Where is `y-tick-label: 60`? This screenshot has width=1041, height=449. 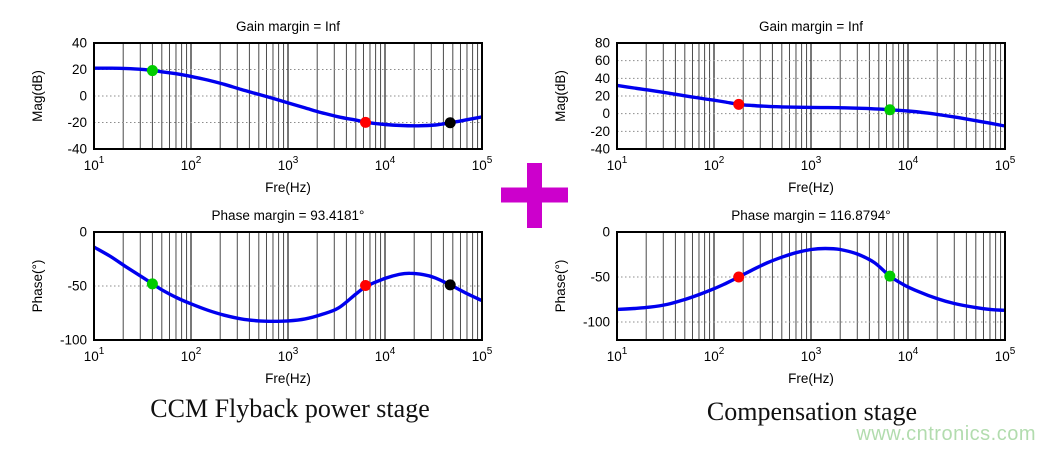 y-tick-label: 60 is located at coordinates (602, 60).